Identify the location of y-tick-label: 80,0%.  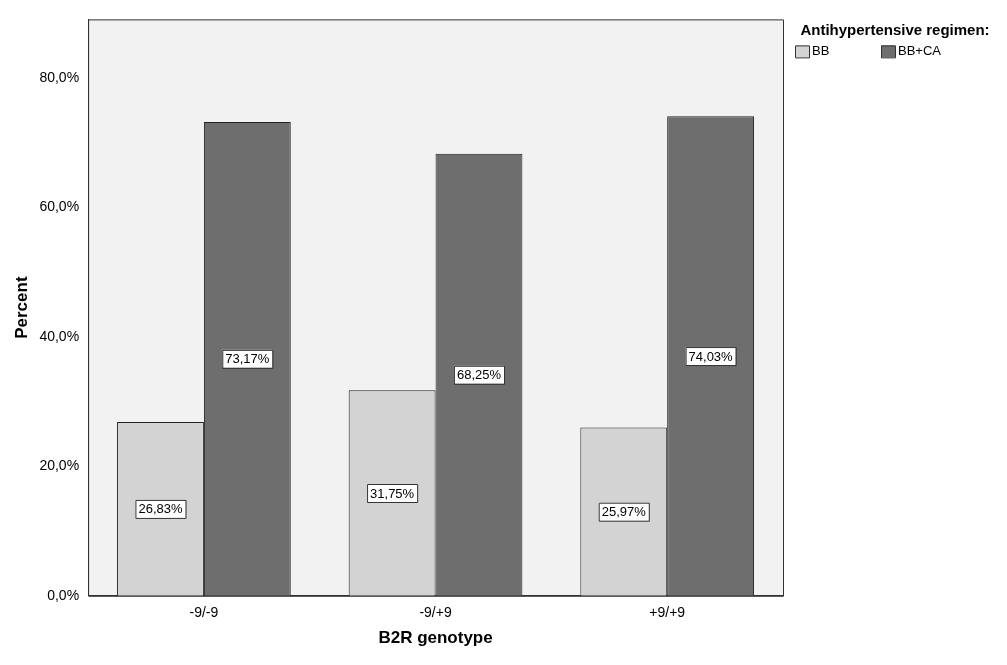
(59, 76).